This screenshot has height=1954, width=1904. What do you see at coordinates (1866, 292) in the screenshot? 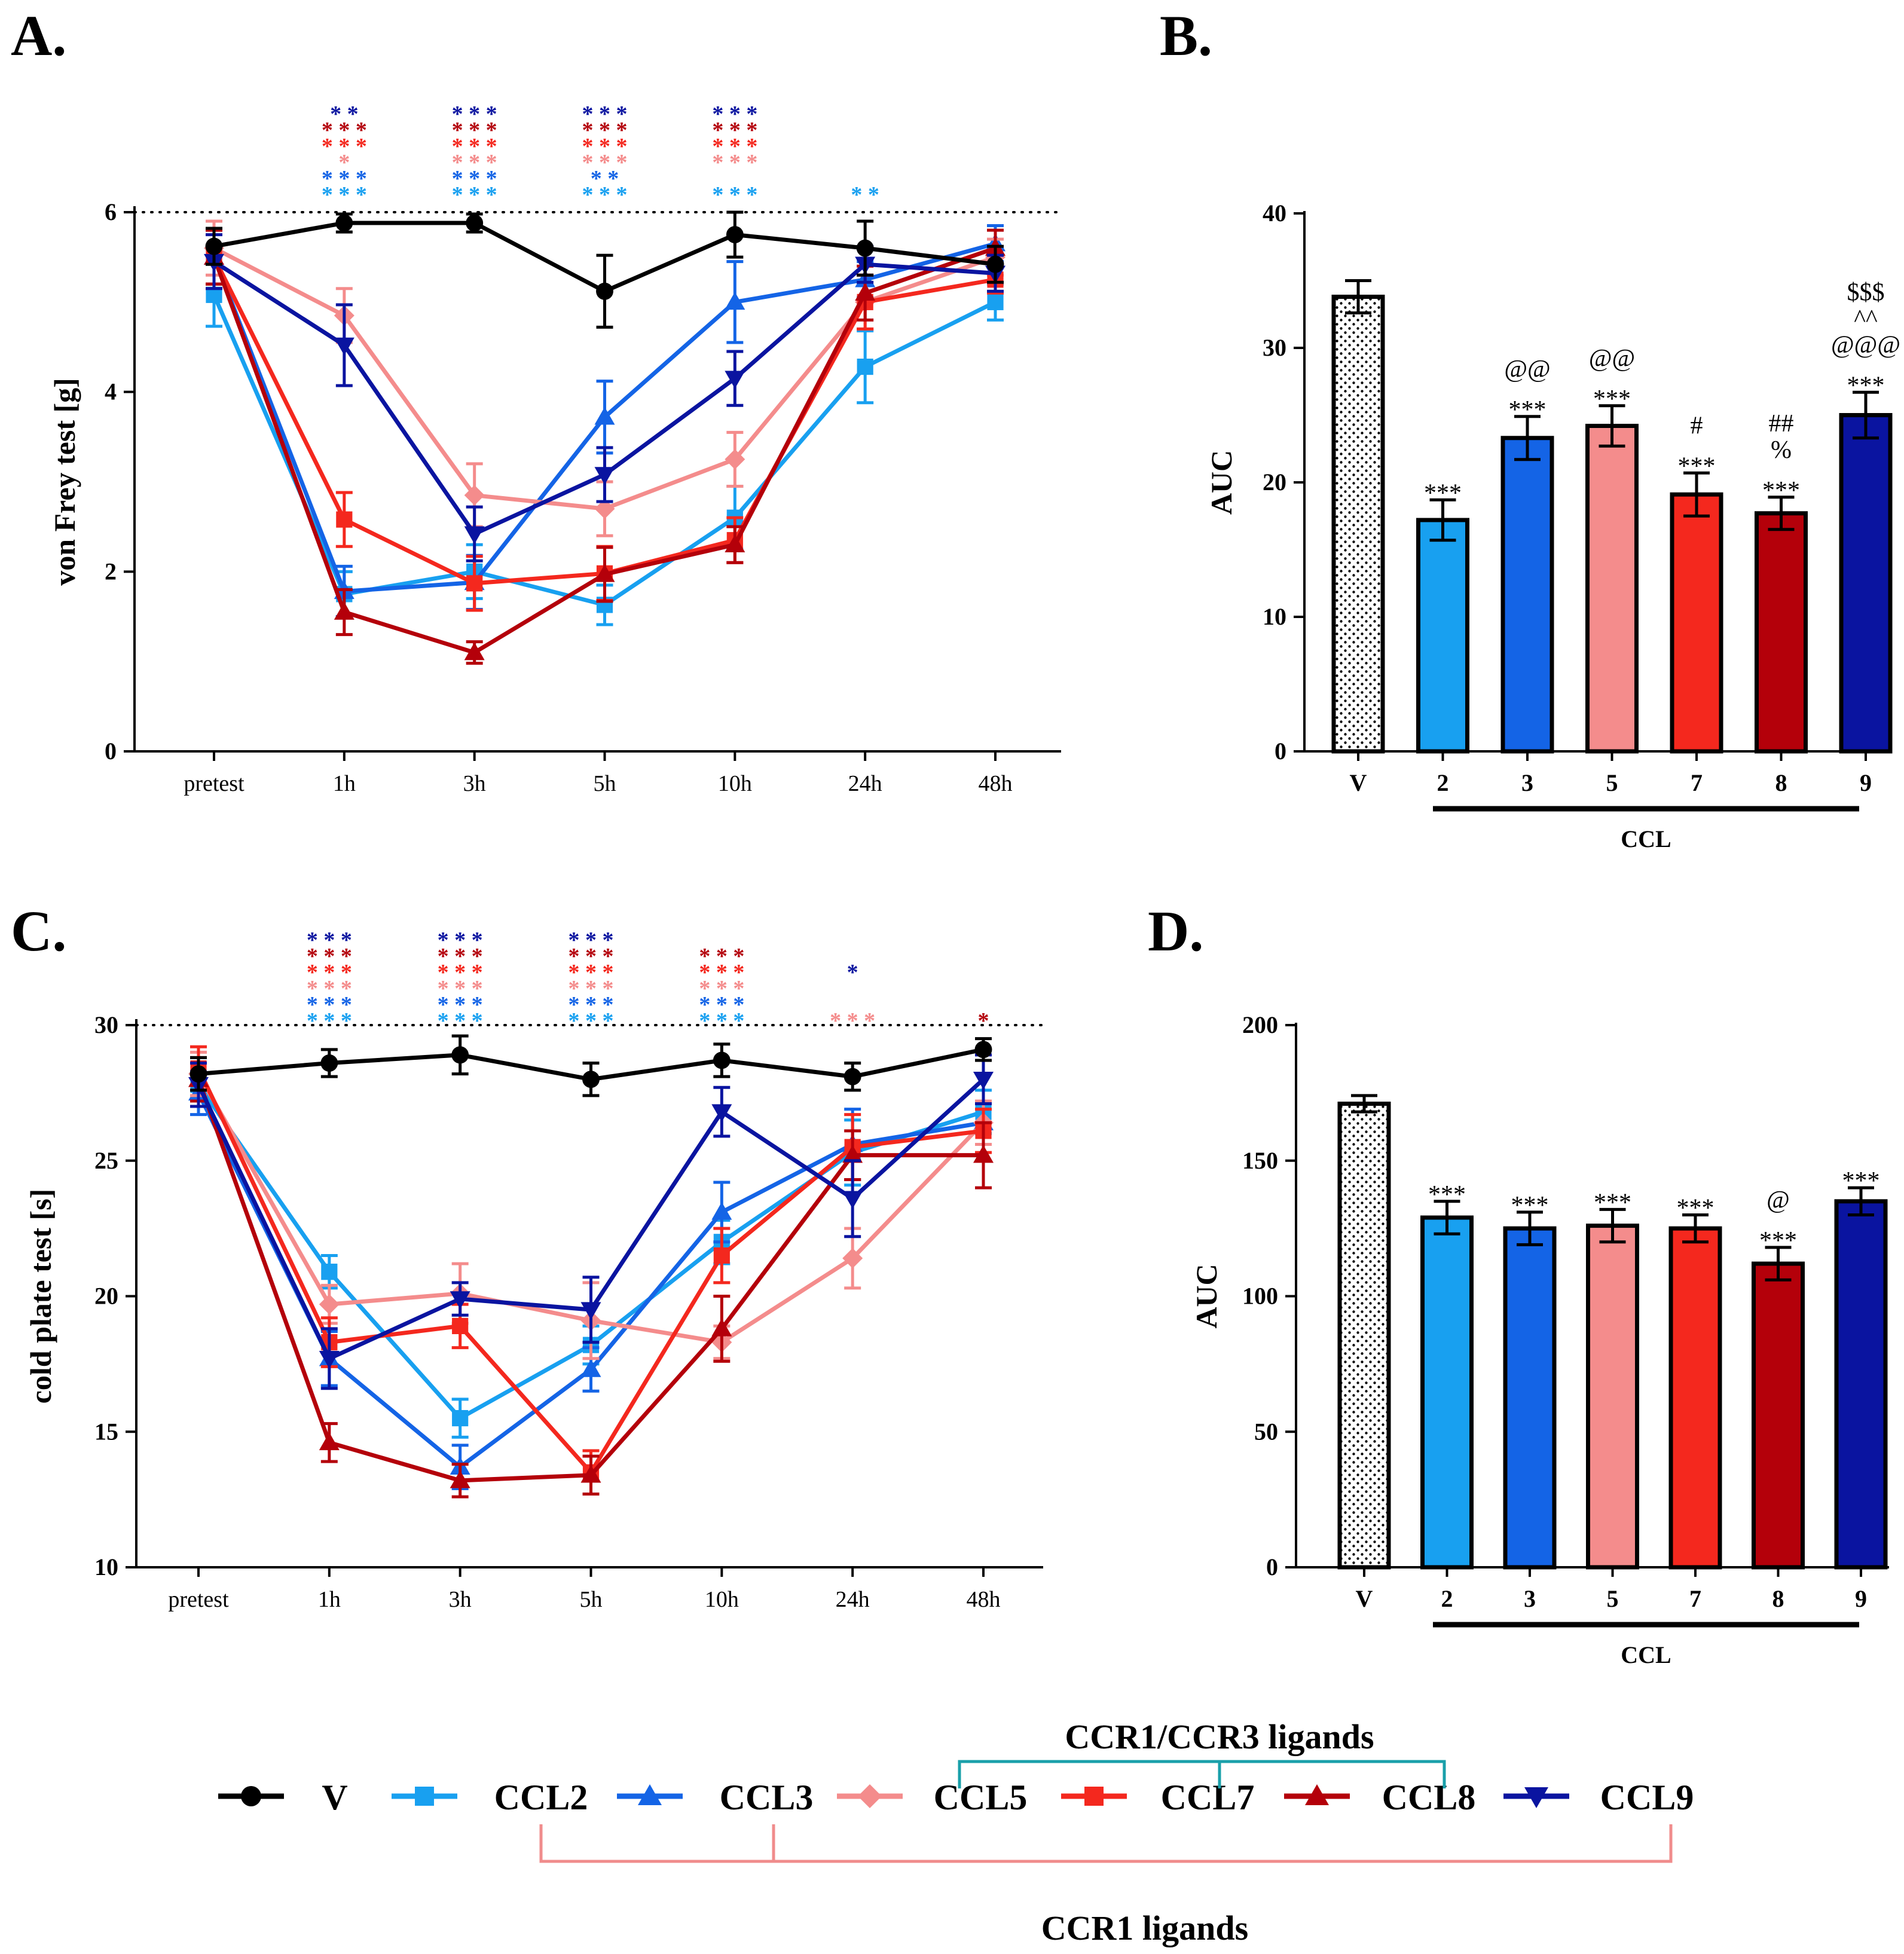
I see `bar-annotation: $$$` at bounding box center [1866, 292].